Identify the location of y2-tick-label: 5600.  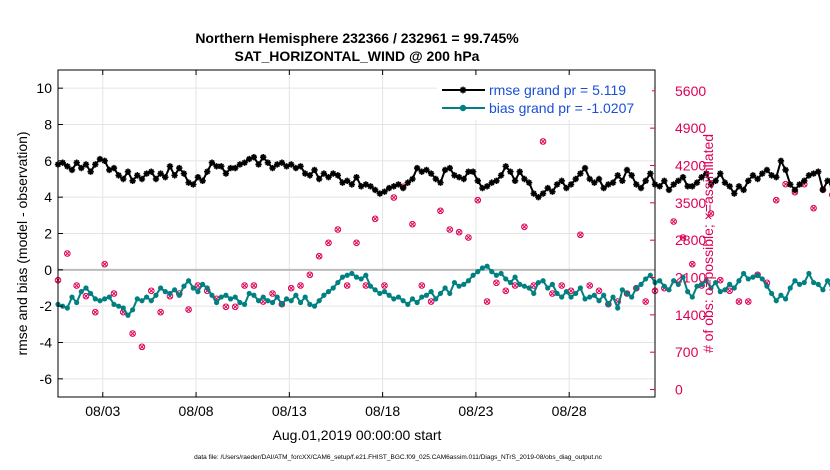
(690, 91).